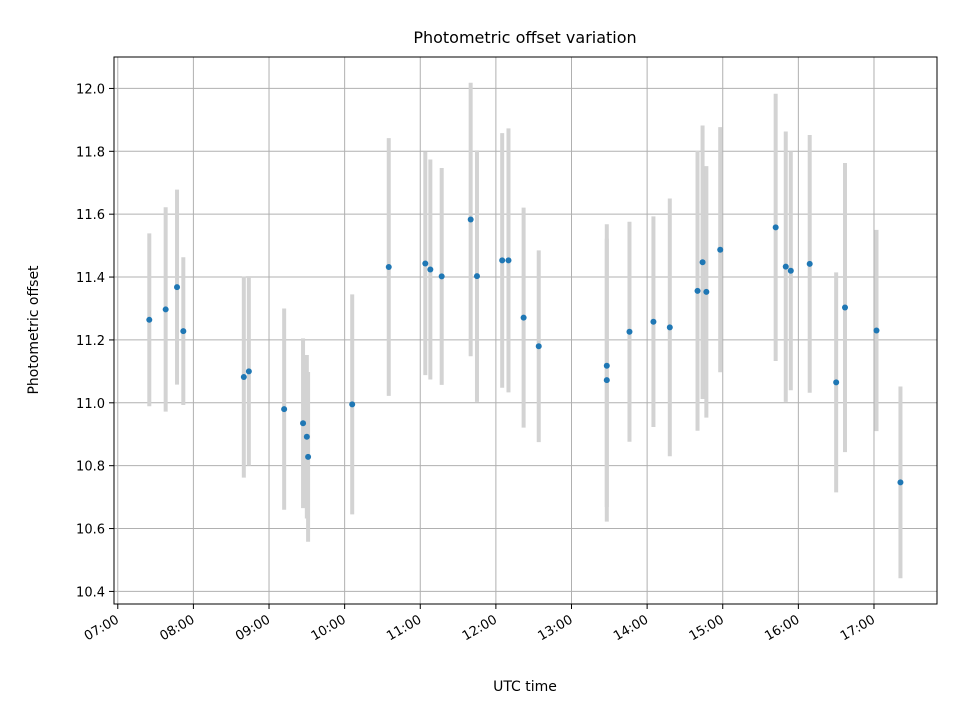 The image size is (960, 720). Describe the element at coordinates (525, 687) in the screenshot. I see `x-axis-label: UTC time` at that location.